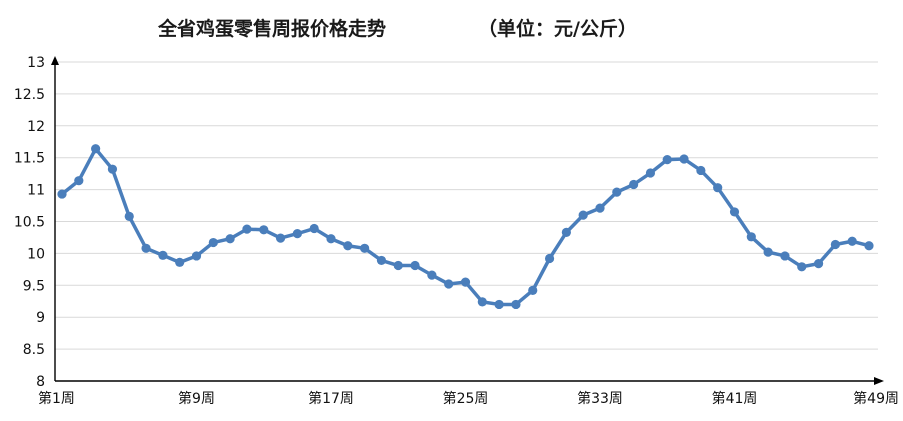  Describe the element at coordinates (36, 254) in the screenshot. I see `y-tick-label: 10` at that location.